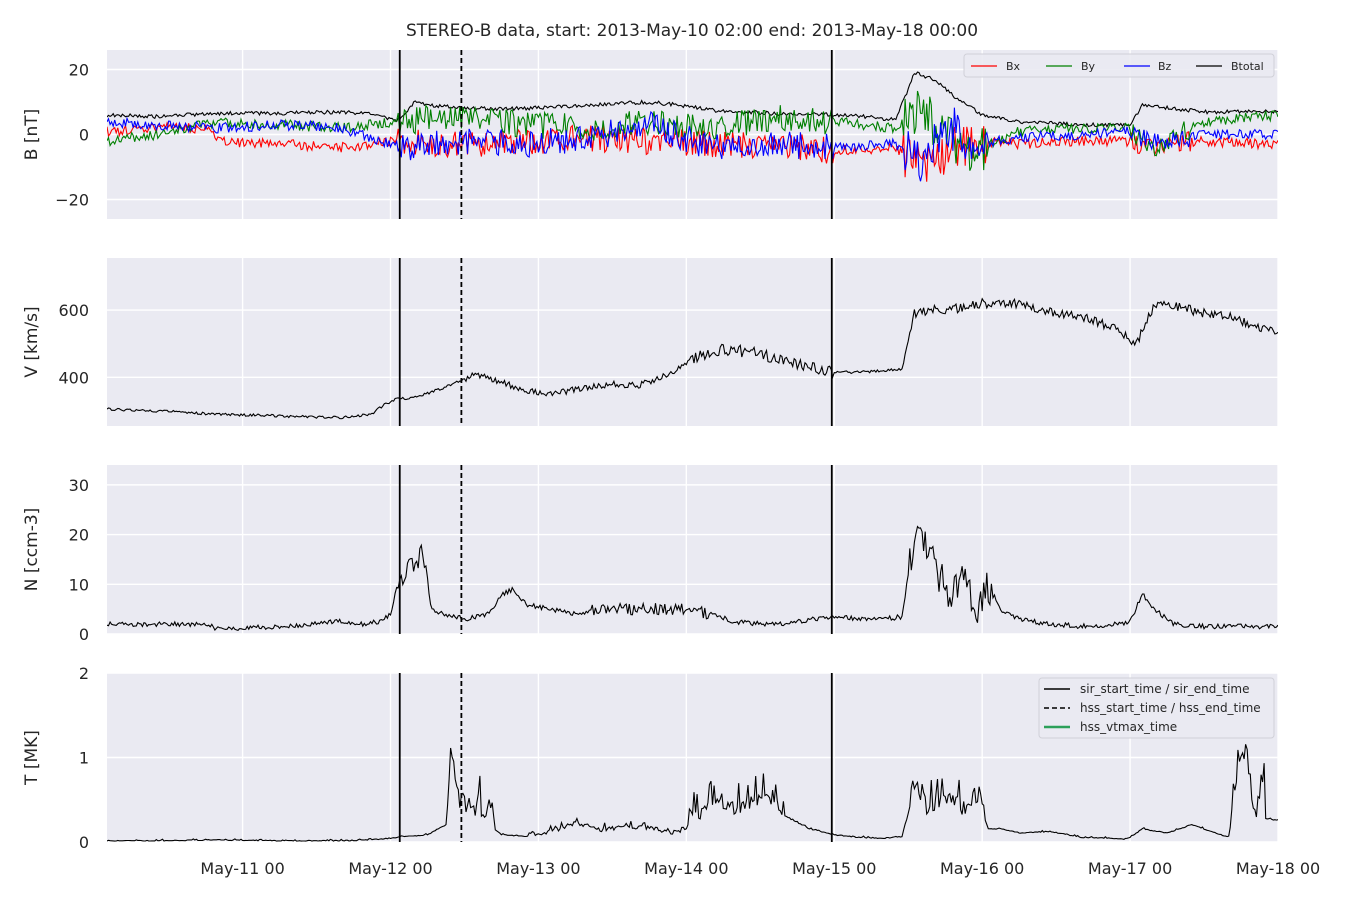 The image size is (1350, 900). What do you see at coordinates (32, 758) in the screenshot?
I see `y-axis-label: T [MK]` at bounding box center [32, 758].